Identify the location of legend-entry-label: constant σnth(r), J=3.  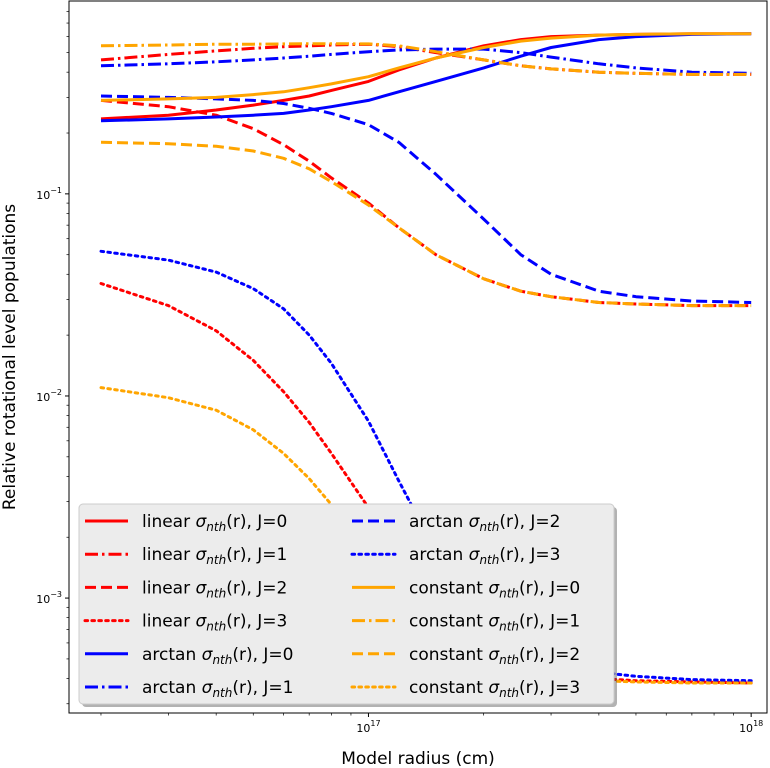
(494, 689).